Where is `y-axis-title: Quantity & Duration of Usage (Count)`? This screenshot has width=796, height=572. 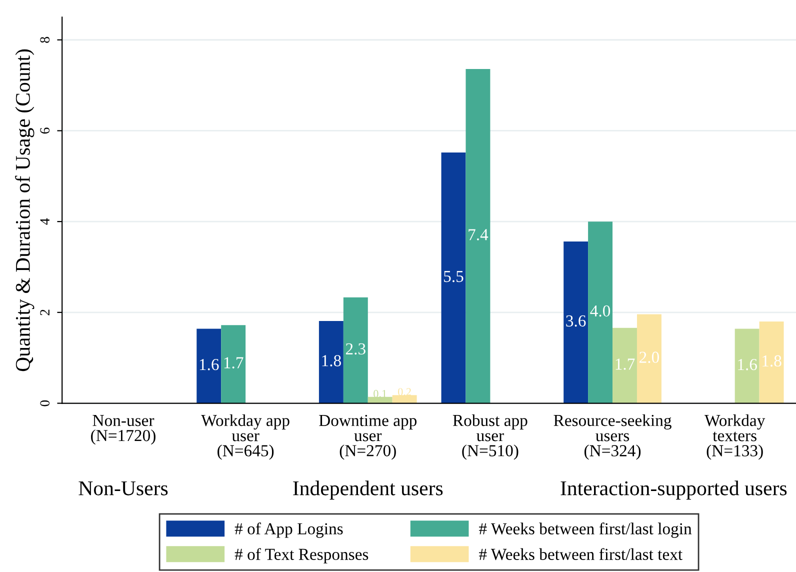
y-axis-title: Quantity & Duration of Usage (Count) is located at coordinates (24, 210).